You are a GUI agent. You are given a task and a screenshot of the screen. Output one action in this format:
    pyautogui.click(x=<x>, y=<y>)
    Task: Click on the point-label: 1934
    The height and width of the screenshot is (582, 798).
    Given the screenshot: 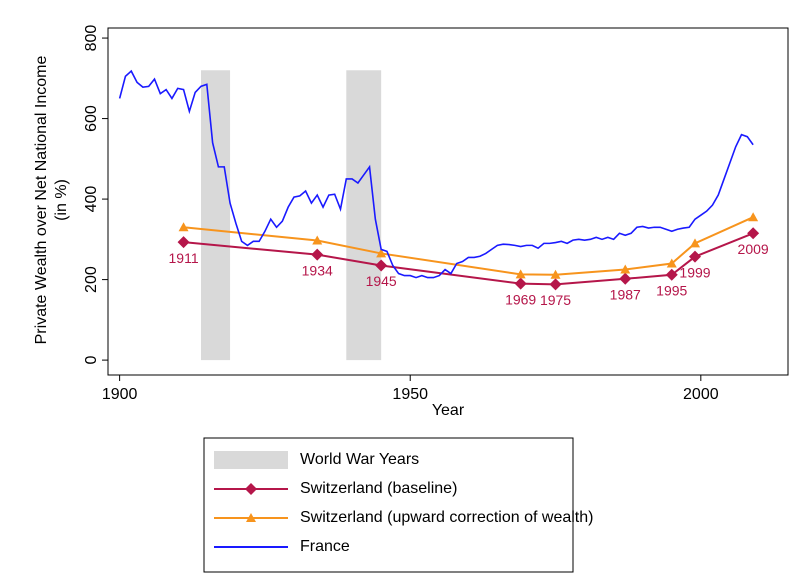 What is the action you would take?
    pyautogui.click(x=317, y=270)
    